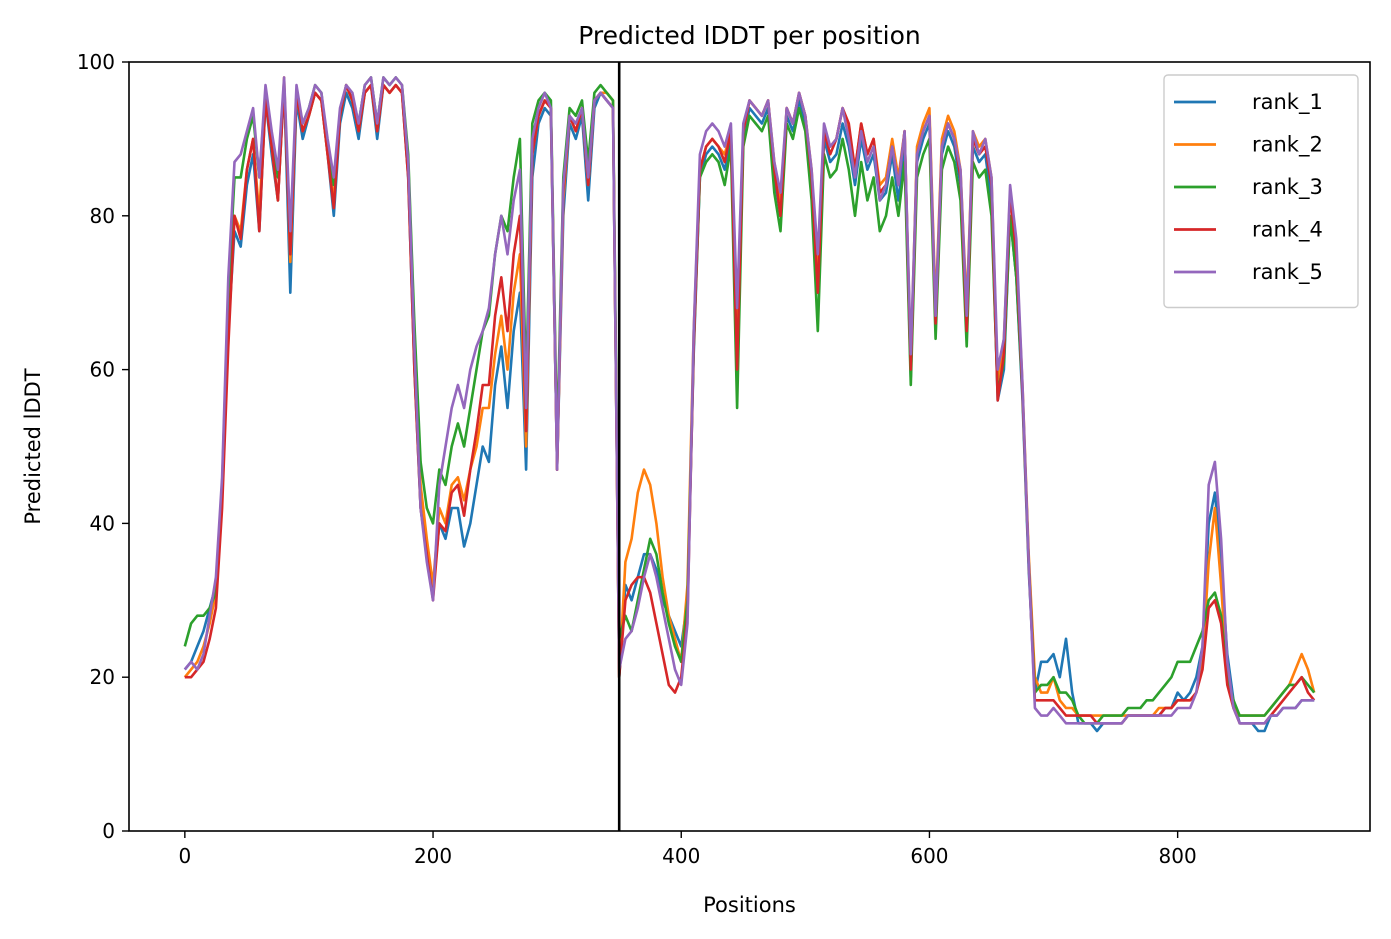 This screenshot has width=1391, height=939. What do you see at coordinates (102, 370) in the screenshot?
I see `y-tick-label: 60` at bounding box center [102, 370].